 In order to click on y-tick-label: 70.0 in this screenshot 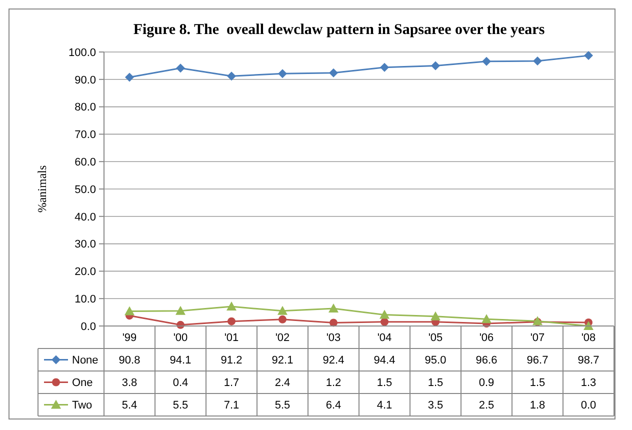, I will do `click(85, 135)`.